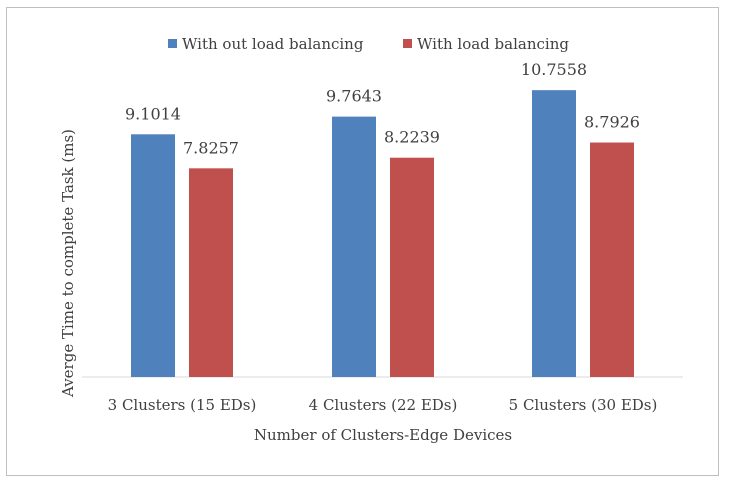 This screenshot has width=729, height=485. Describe the element at coordinates (273, 44) in the screenshot. I see `legend-label-without-load-balancing: With out load balancing` at that location.